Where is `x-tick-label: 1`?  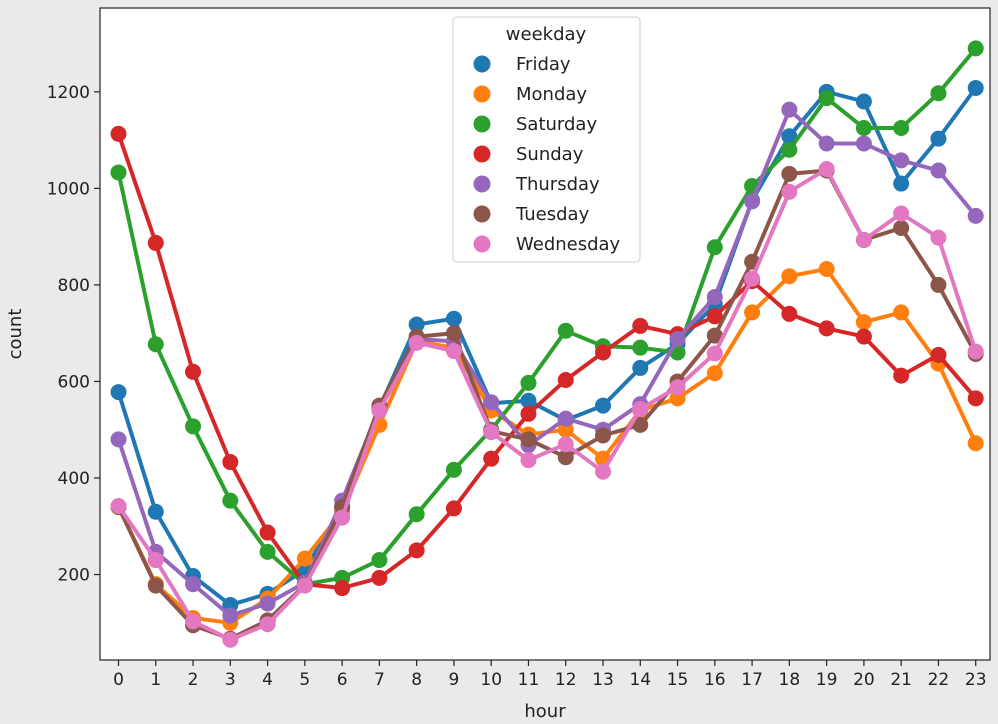 x-tick-label: 1 is located at coordinates (155, 680).